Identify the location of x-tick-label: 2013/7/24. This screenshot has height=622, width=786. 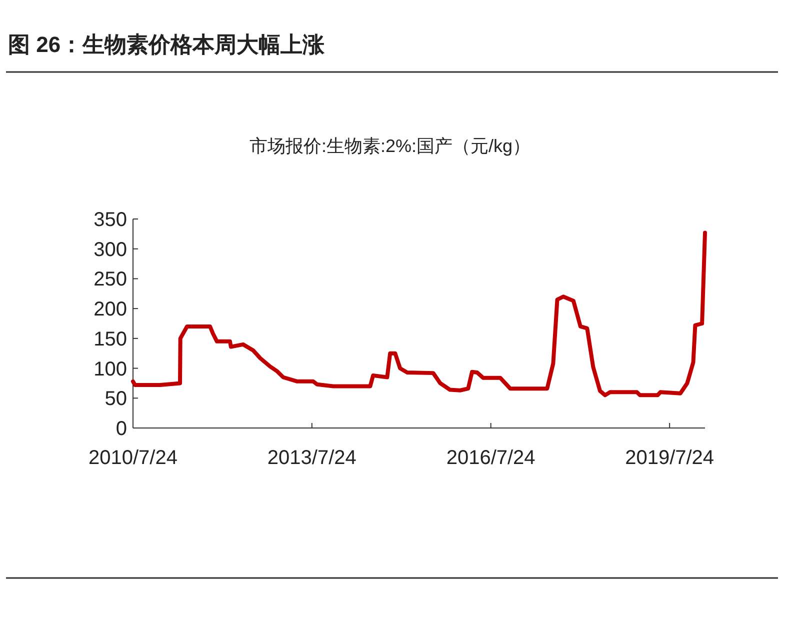
(311, 458).